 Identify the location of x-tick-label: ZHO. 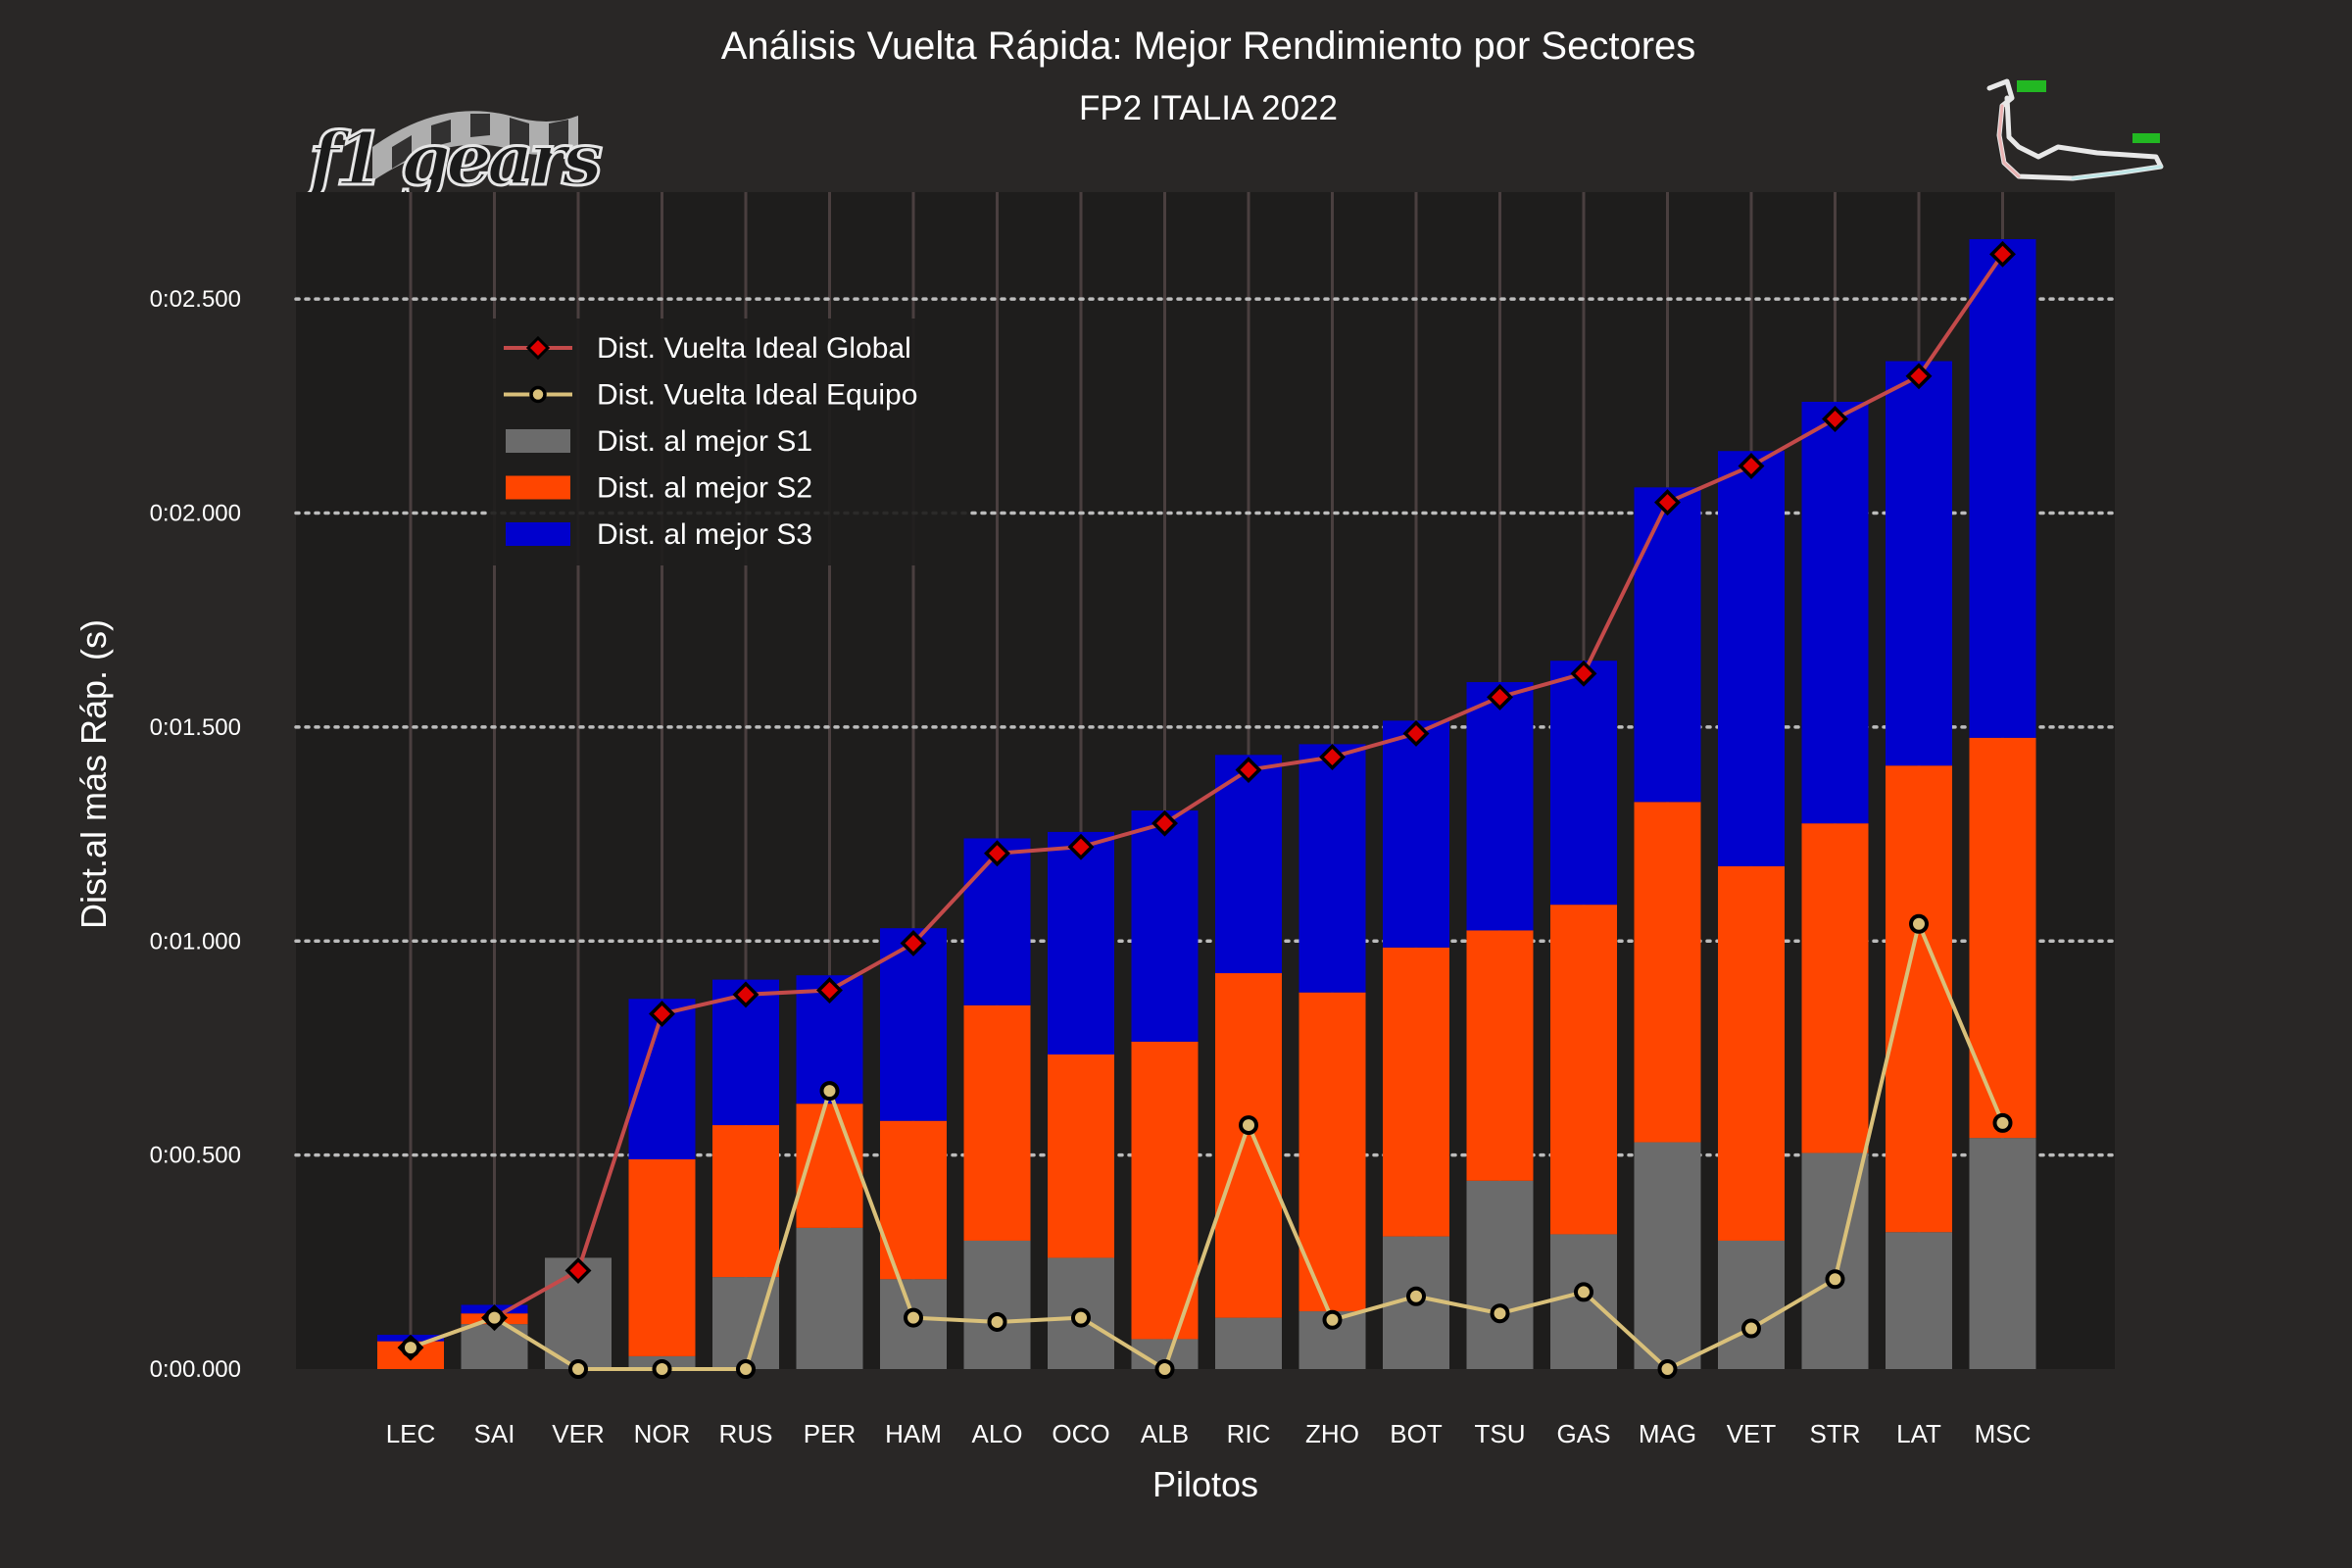
(1332, 1433).